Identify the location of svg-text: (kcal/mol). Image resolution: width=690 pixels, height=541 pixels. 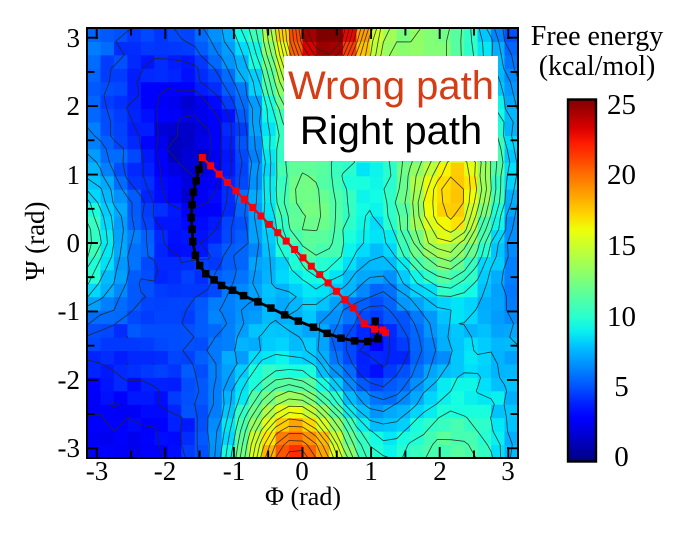
(597, 66).